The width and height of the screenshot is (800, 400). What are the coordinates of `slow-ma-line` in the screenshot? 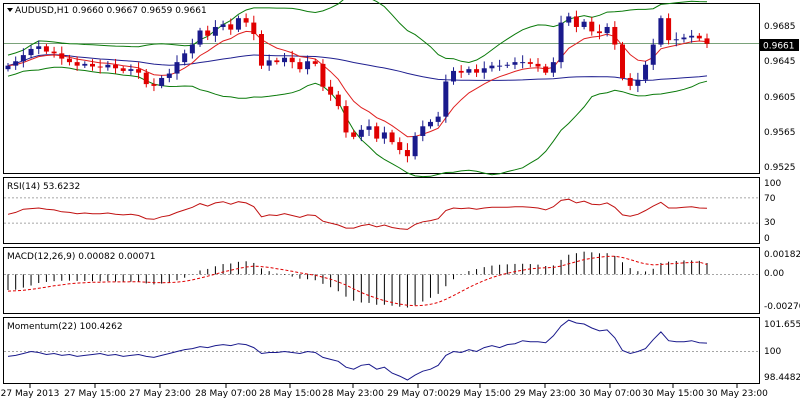 It's located at (357, 68).